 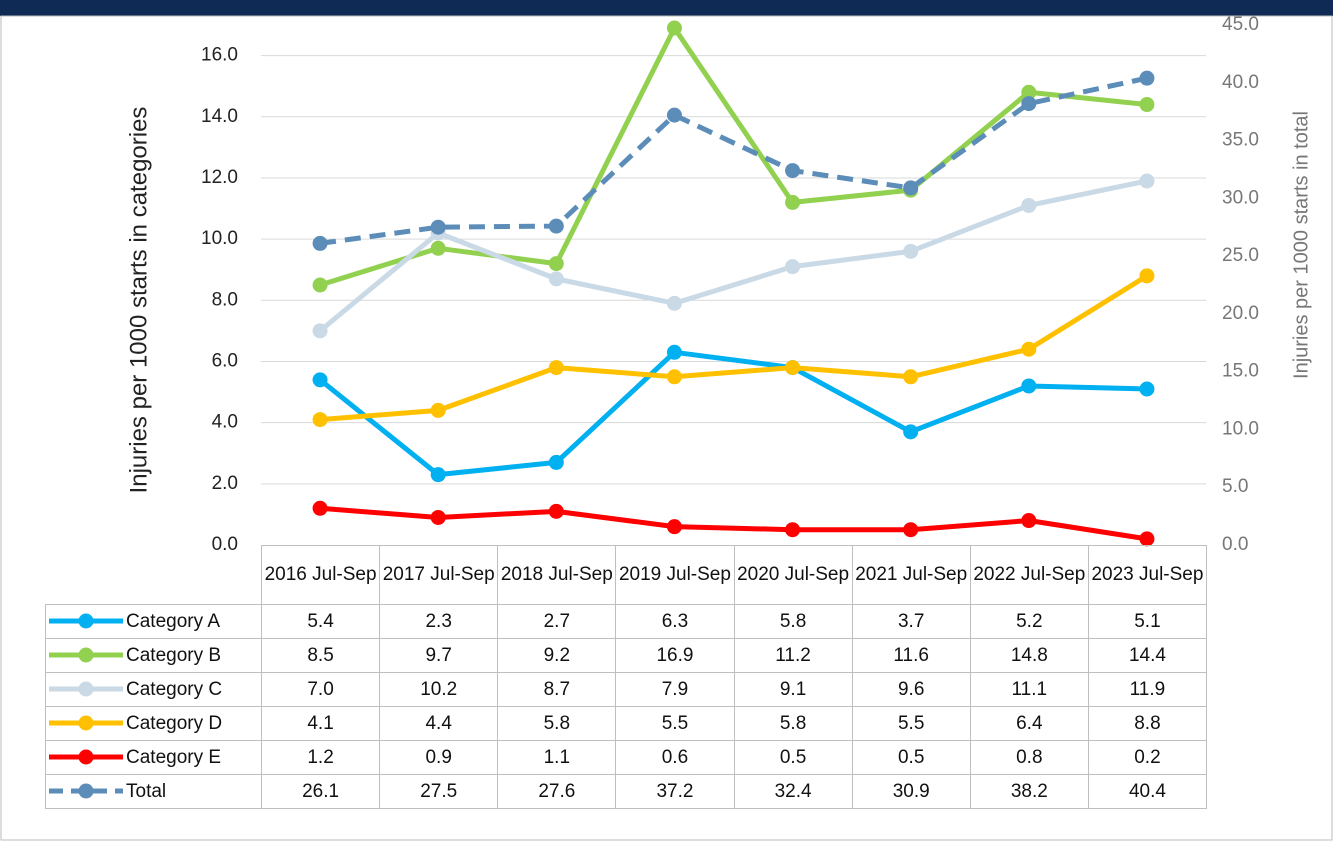 I want to click on y2-tick-label: 5.0, so click(x=1235, y=486).